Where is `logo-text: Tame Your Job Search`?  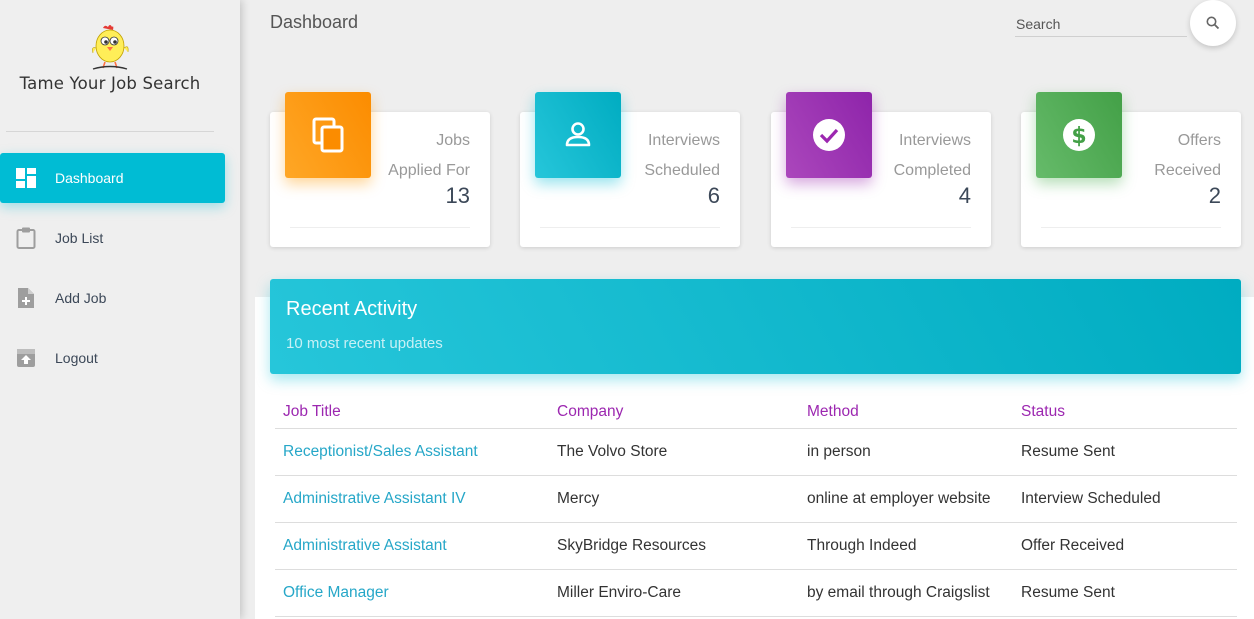
logo-text: Tame Your Job Search is located at coordinates (110, 83).